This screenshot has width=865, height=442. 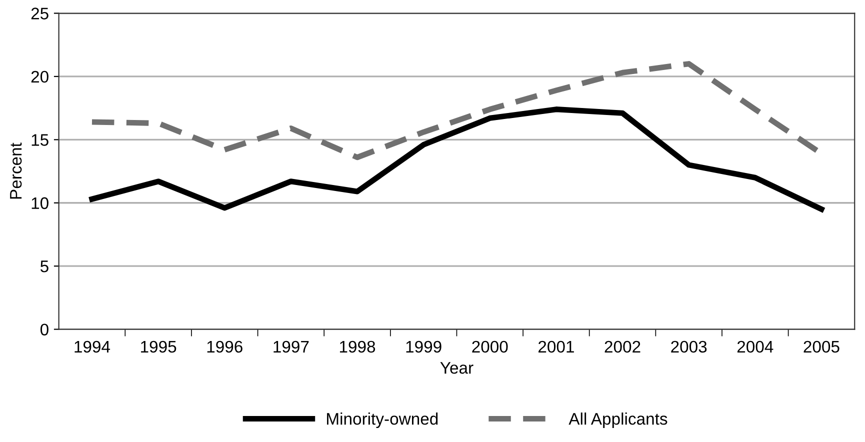 I want to click on legend-label: Minority-owned, so click(x=382, y=420).